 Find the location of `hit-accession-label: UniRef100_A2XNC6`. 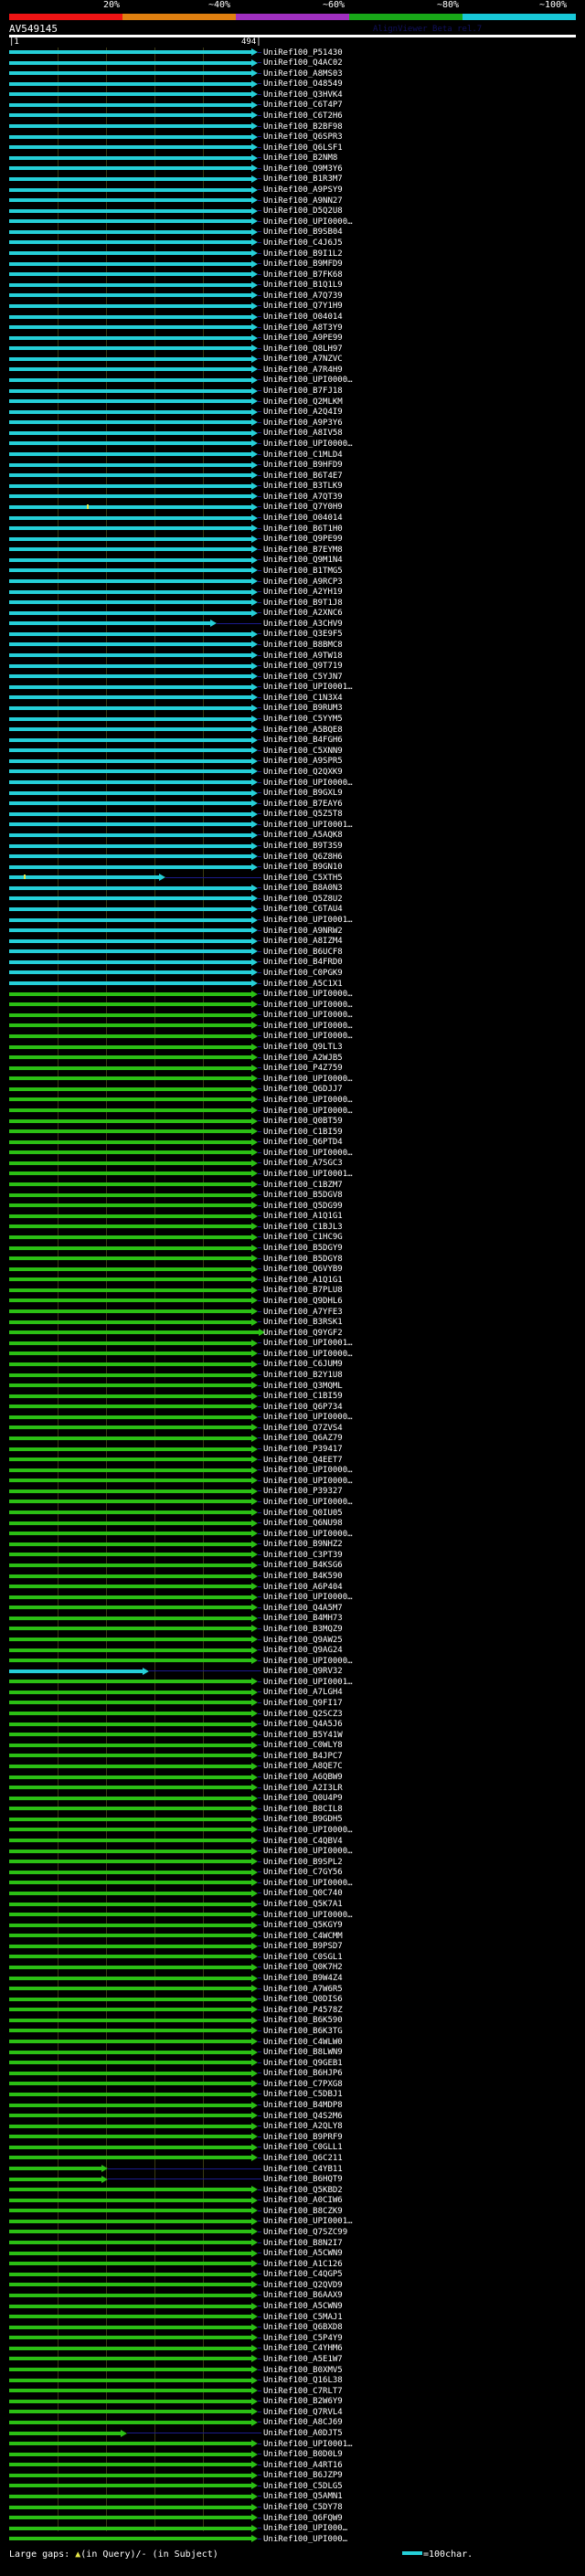

hit-accession-label: UniRef100_A2XNC6 is located at coordinates (303, 614).